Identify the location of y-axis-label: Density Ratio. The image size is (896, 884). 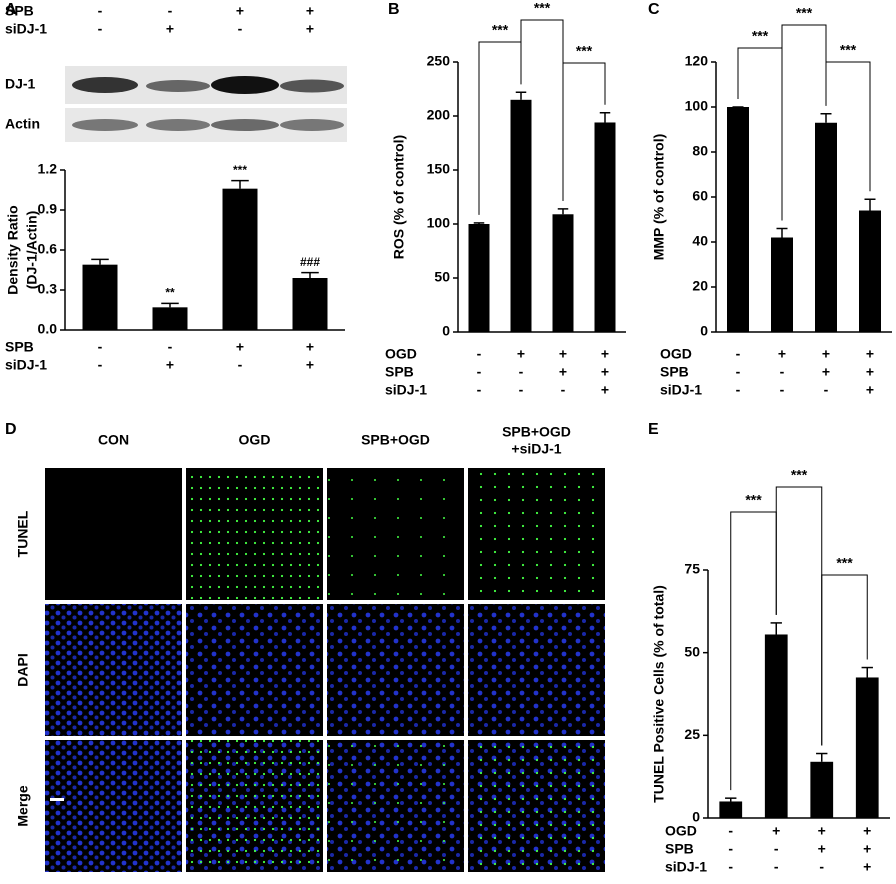
(13, 249).